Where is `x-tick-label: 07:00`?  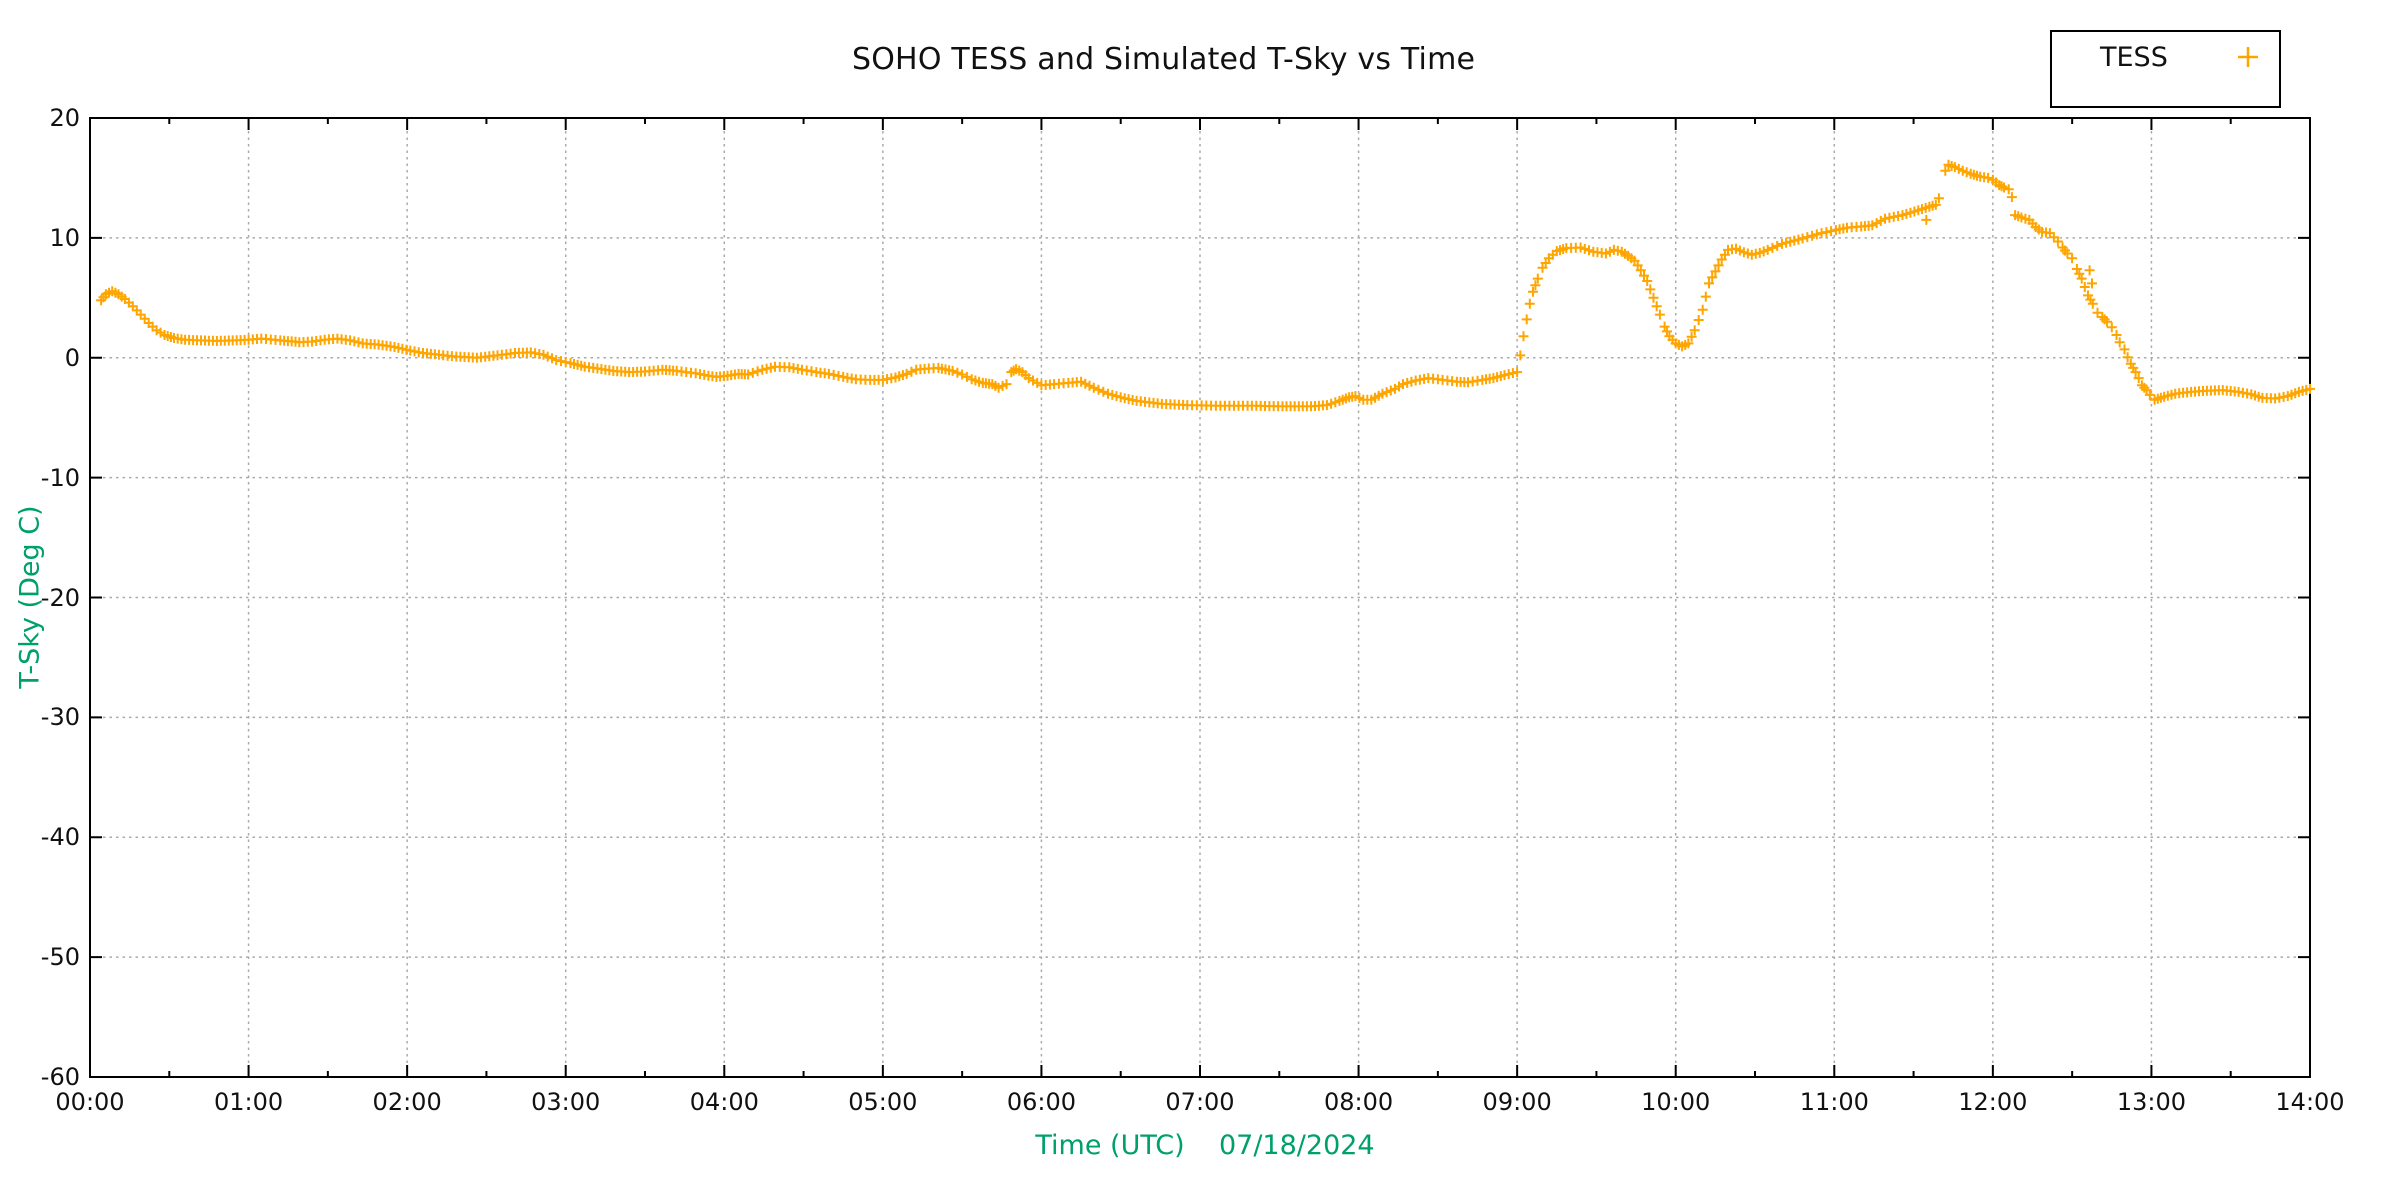
x-tick-label: 07:00 is located at coordinates (1200, 1102).